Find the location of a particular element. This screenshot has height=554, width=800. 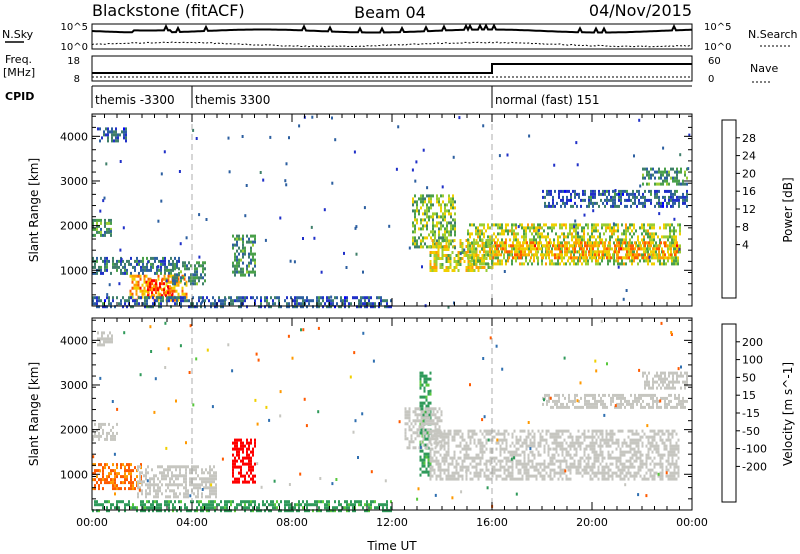

cpid-label: CPID is located at coordinates (19, 96).